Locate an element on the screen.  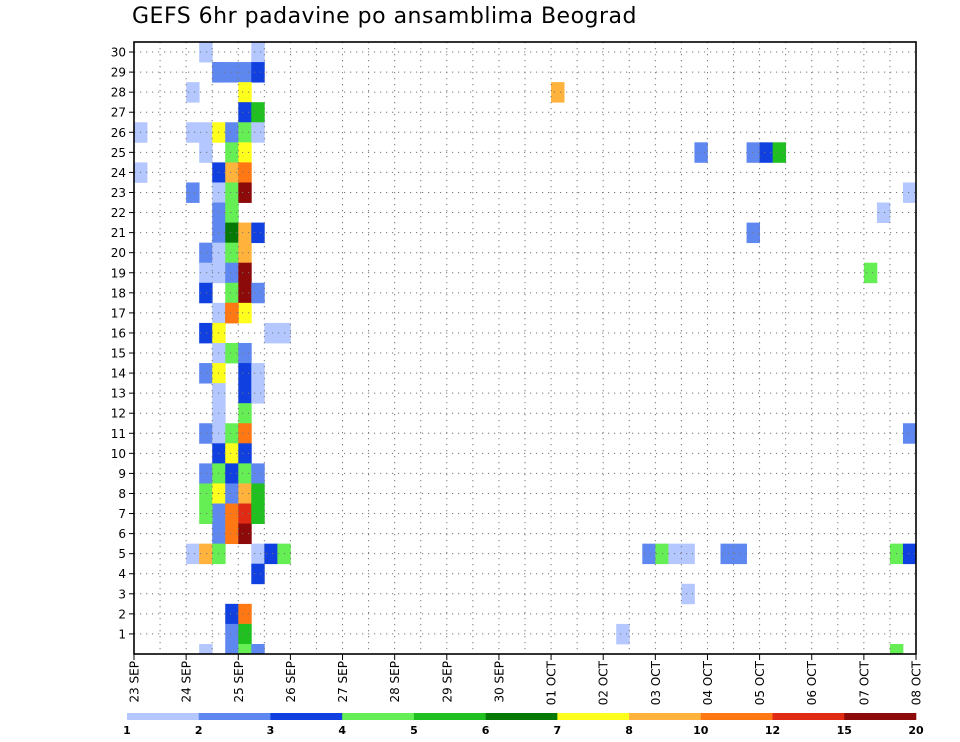
color-scale-label: 4 is located at coordinates (342, 730).